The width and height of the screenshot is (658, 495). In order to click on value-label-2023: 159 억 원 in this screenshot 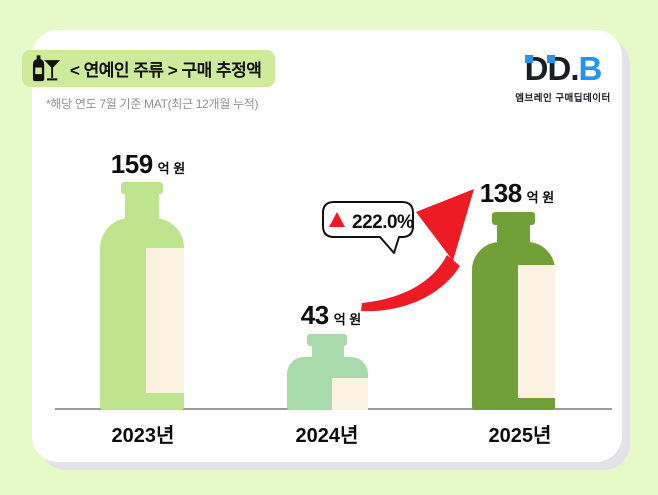, I will do `click(148, 164)`.